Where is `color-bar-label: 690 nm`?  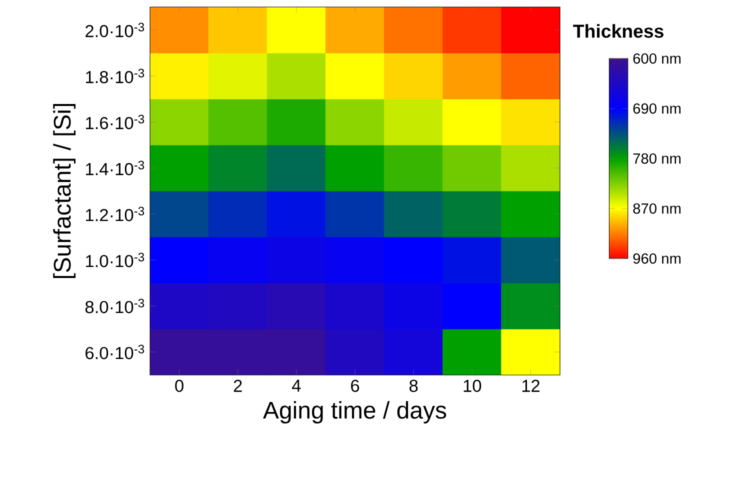
color-bar-label: 690 nm is located at coordinates (657, 108).